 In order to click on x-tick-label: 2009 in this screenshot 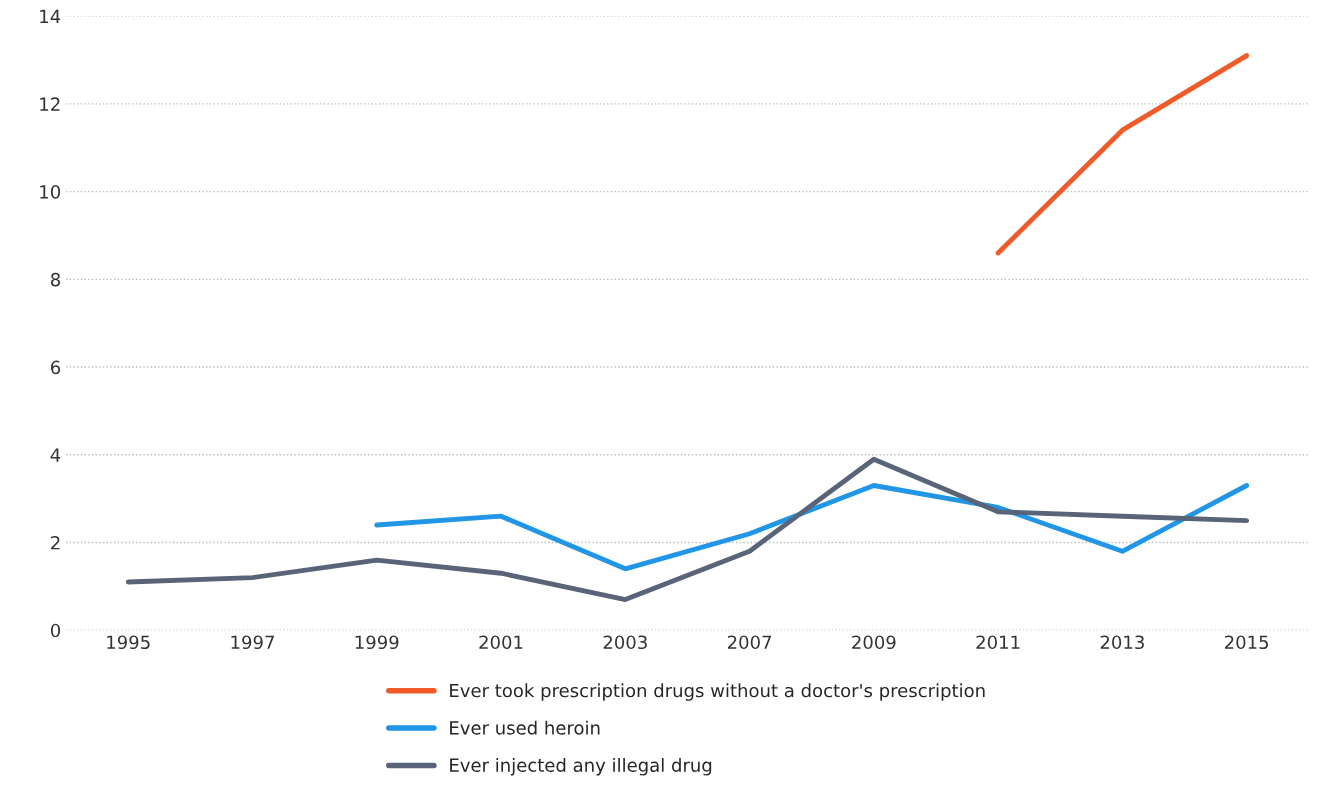, I will do `click(874, 642)`.